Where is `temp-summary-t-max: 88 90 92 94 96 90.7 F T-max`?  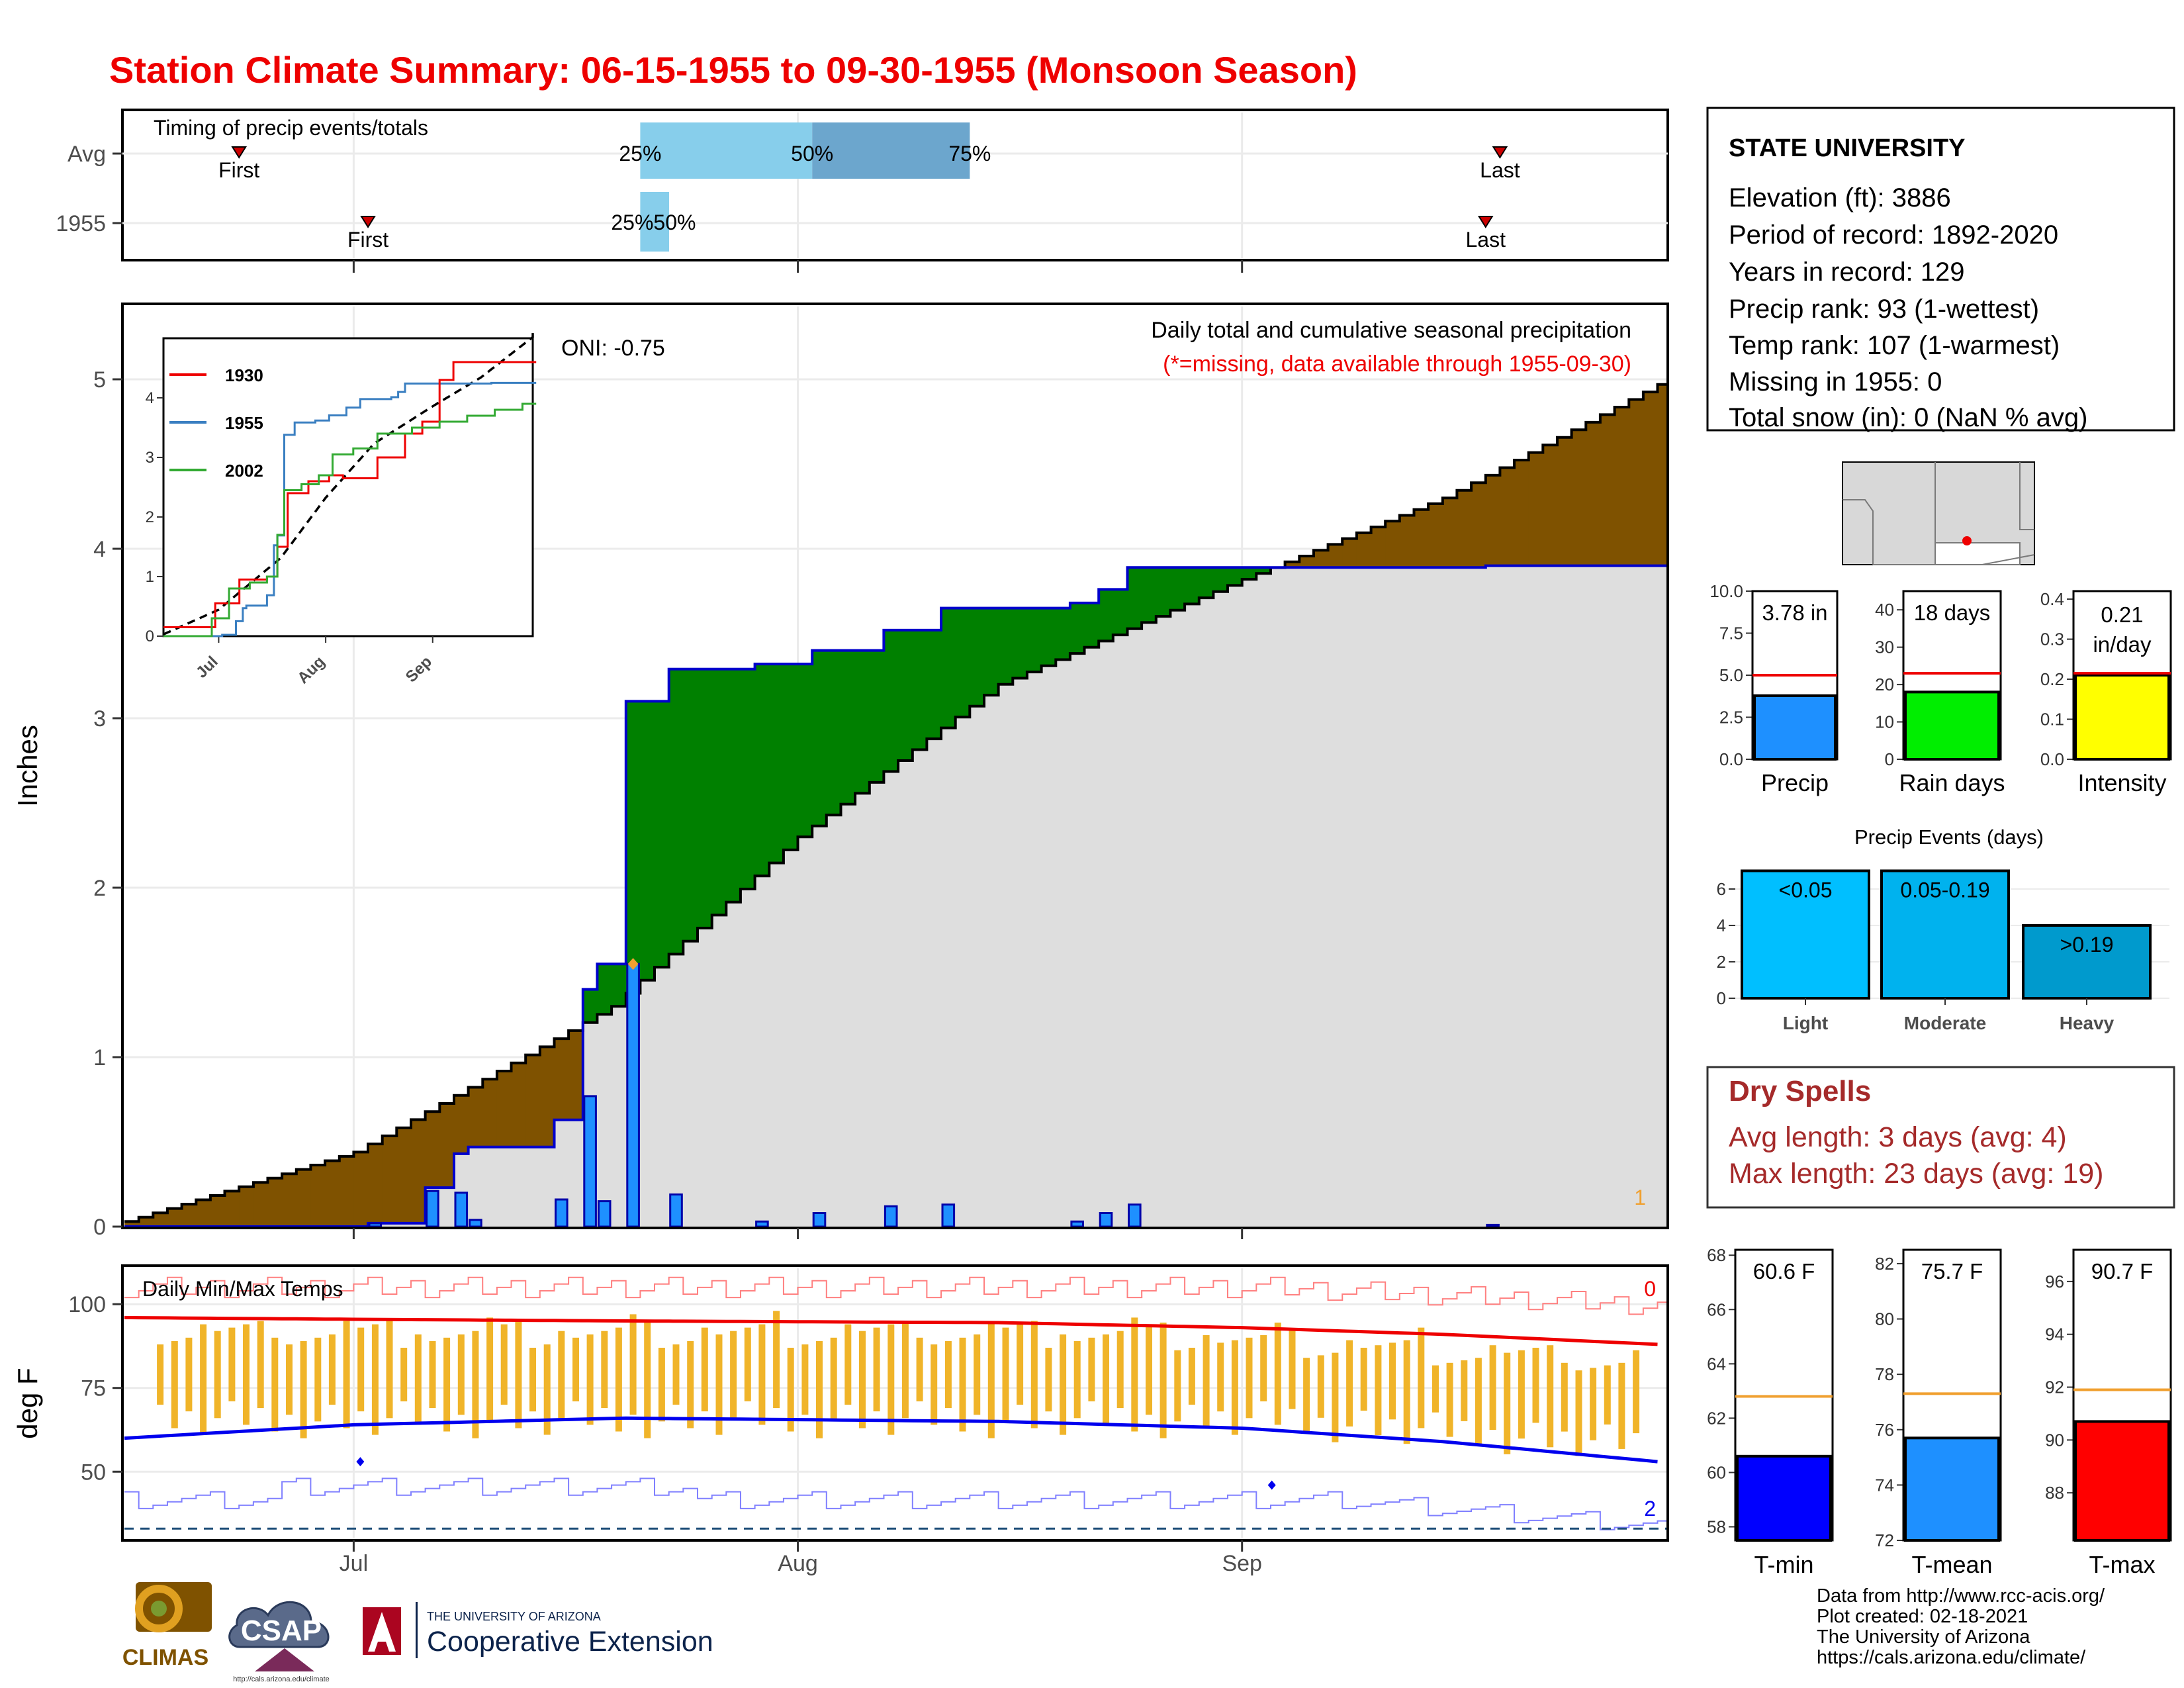
temp-summary-t-max: 88 90 92 94 96 90.7 F T-max is located at coordinates (2108, 1413).